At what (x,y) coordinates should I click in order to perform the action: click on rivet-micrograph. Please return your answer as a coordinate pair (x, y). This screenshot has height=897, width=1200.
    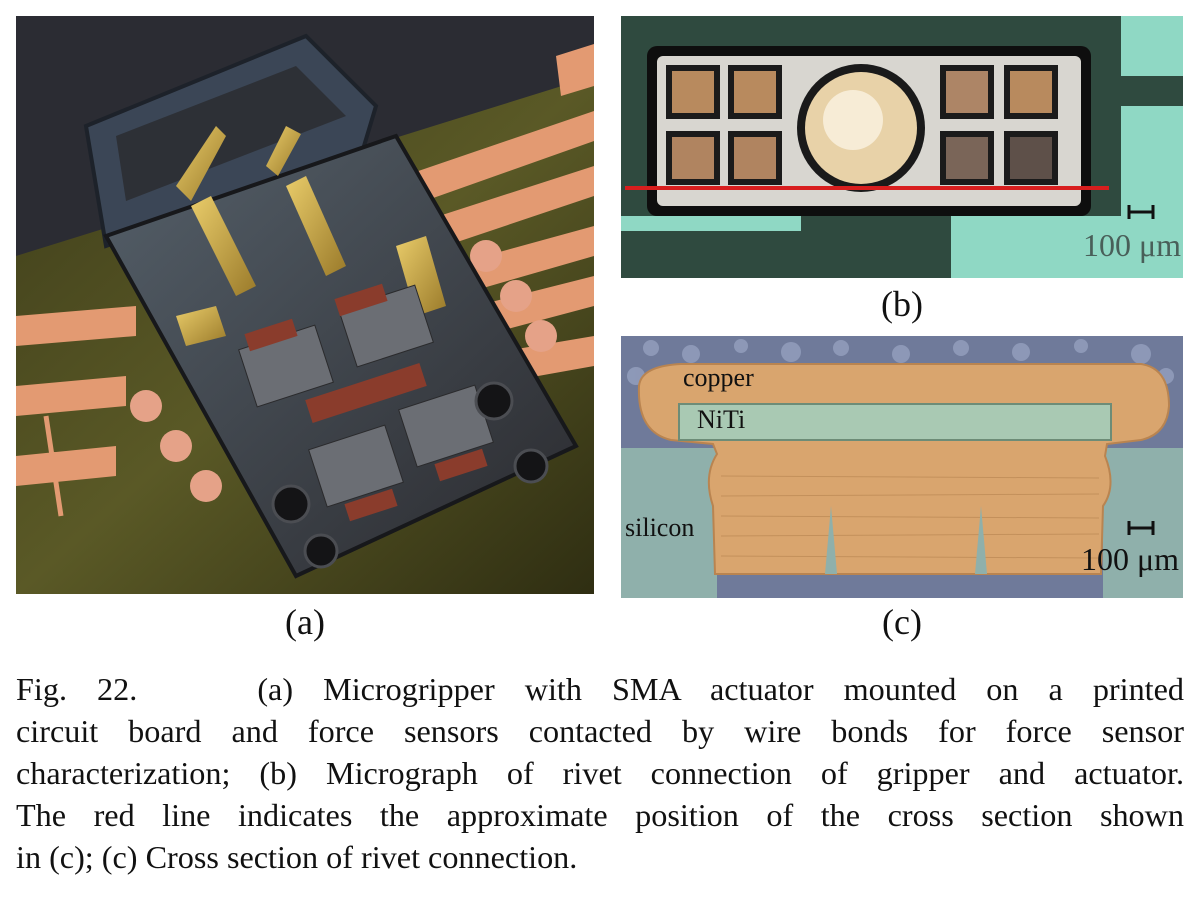
    Looking at the image, I should click on (902, 147).